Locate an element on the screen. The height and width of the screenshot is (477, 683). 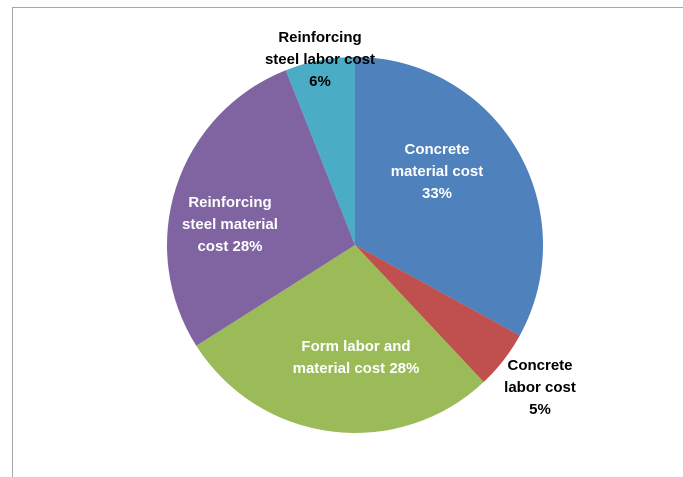
slice-name: Reinforcing steel material cost is located at coordinates (230, 224).